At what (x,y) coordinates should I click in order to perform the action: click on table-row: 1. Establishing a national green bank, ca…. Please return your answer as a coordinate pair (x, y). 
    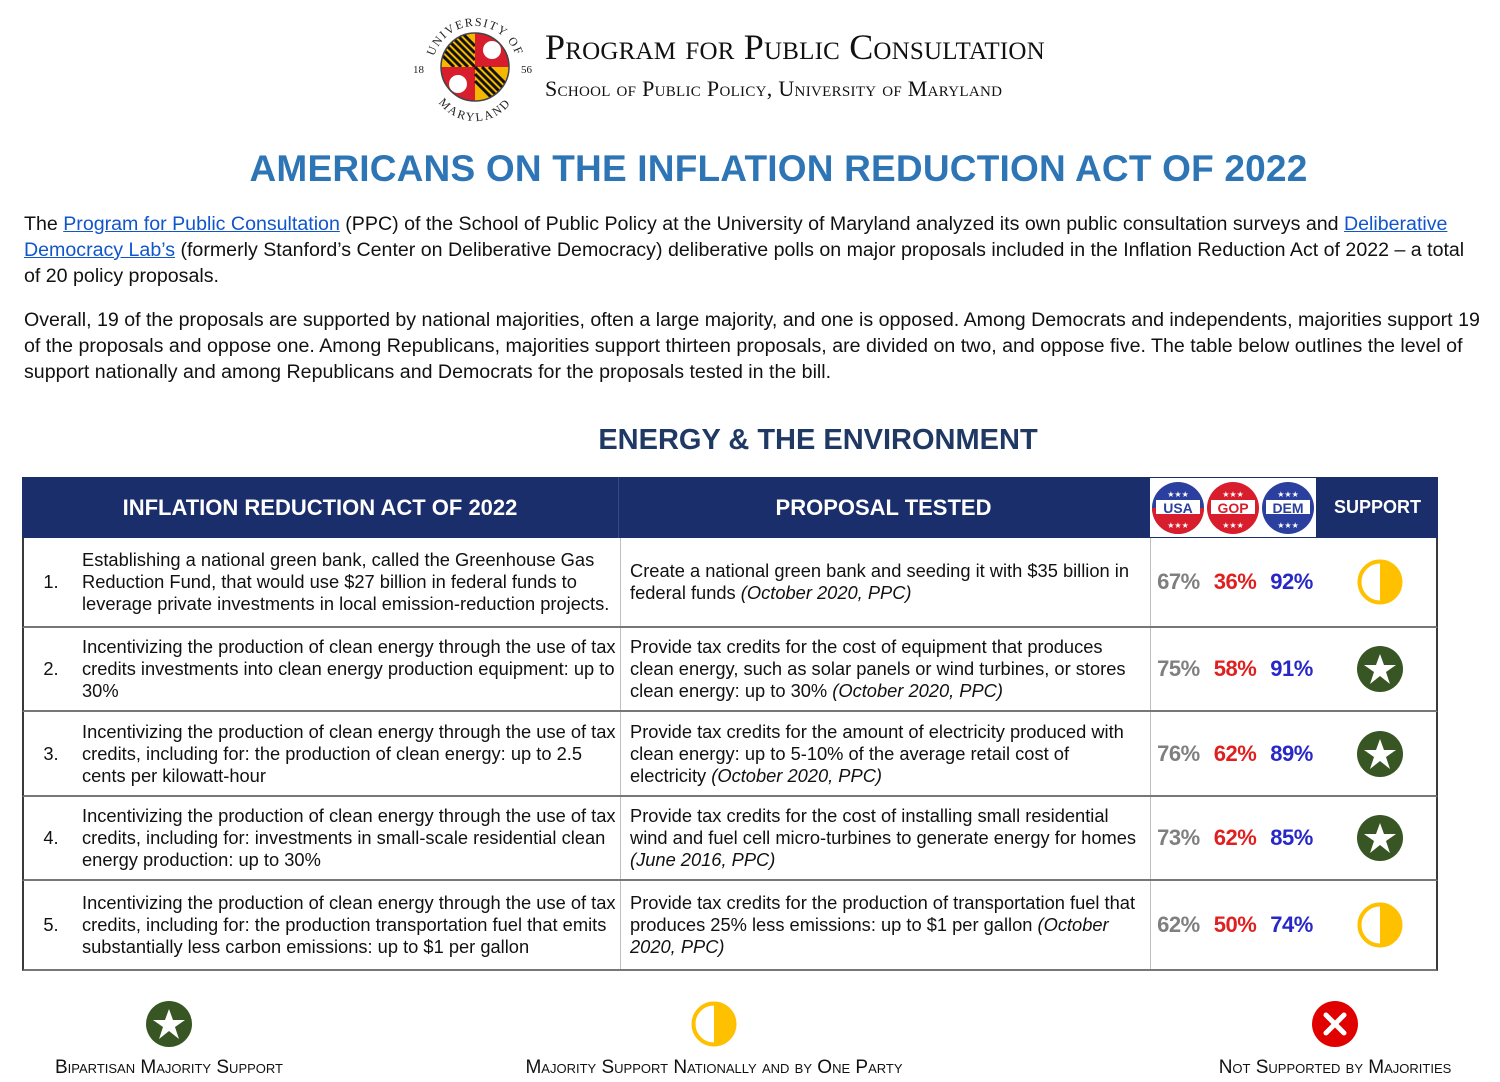
    Looking at the image, I should click on (730, 583).